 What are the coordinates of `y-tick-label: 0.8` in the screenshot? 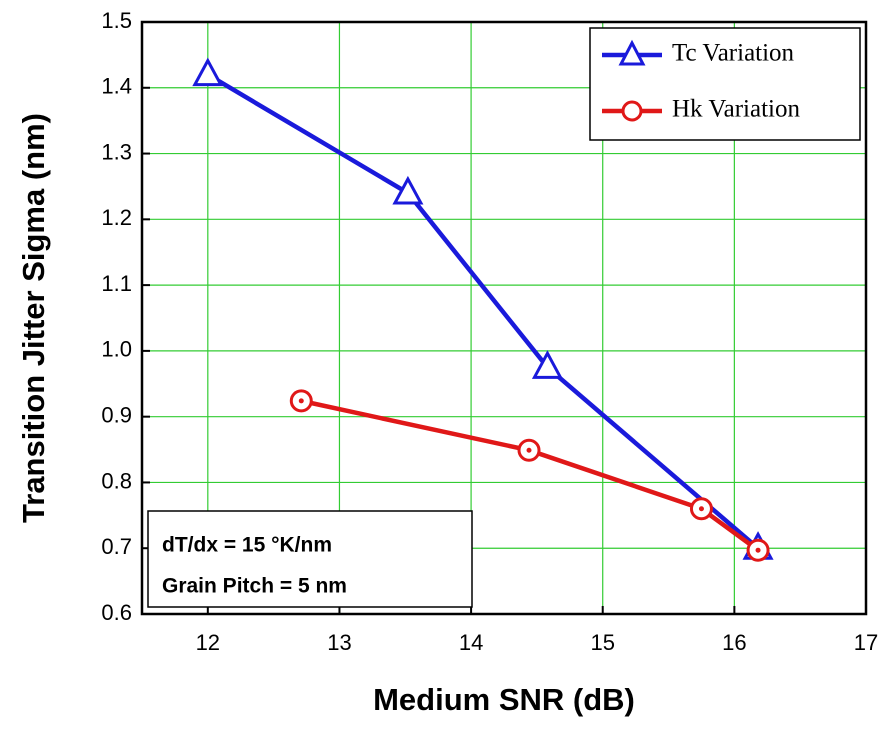 It's located at (116, 480).